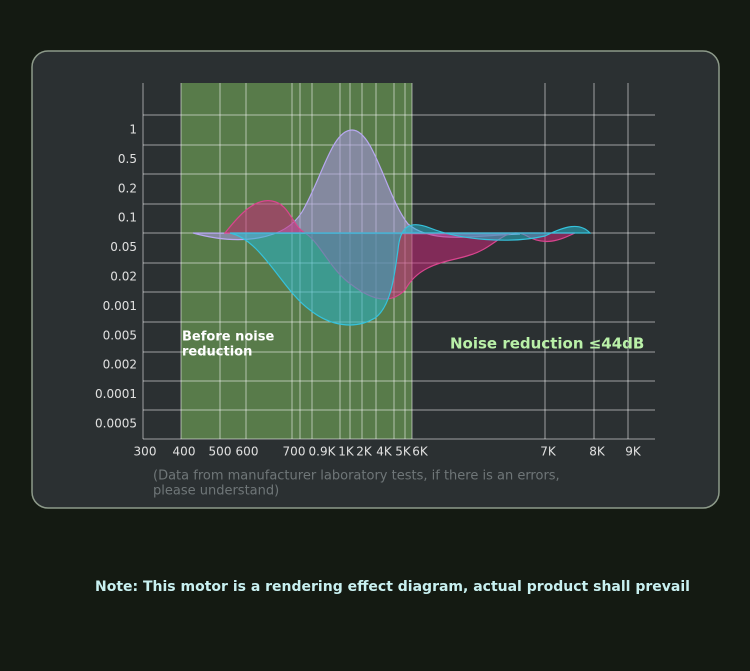  What do you see at coordinates (116, 424) in the screenshot?
I see `y-label: 0.0005` at bounding box center [116, 424].